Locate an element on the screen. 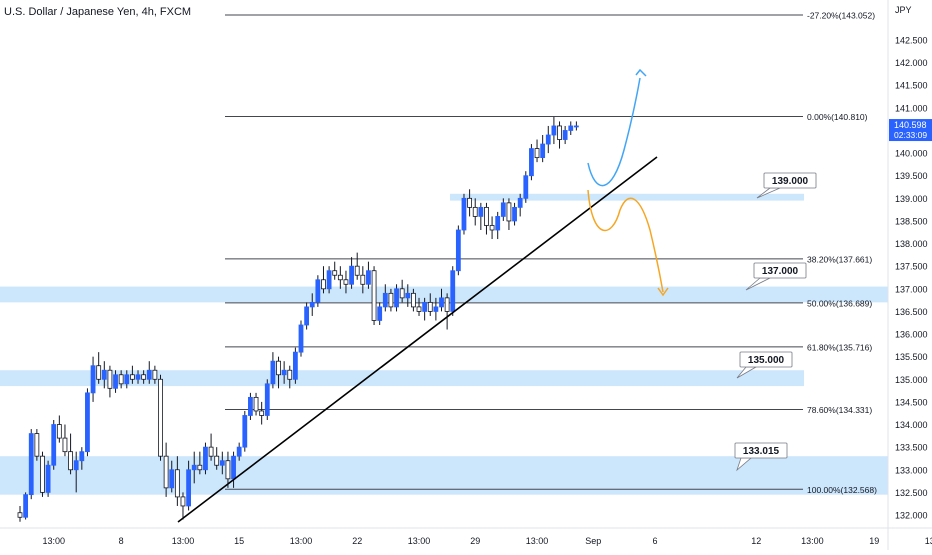  price-tick-label: 138.000 is located at coordinates (911, 244).